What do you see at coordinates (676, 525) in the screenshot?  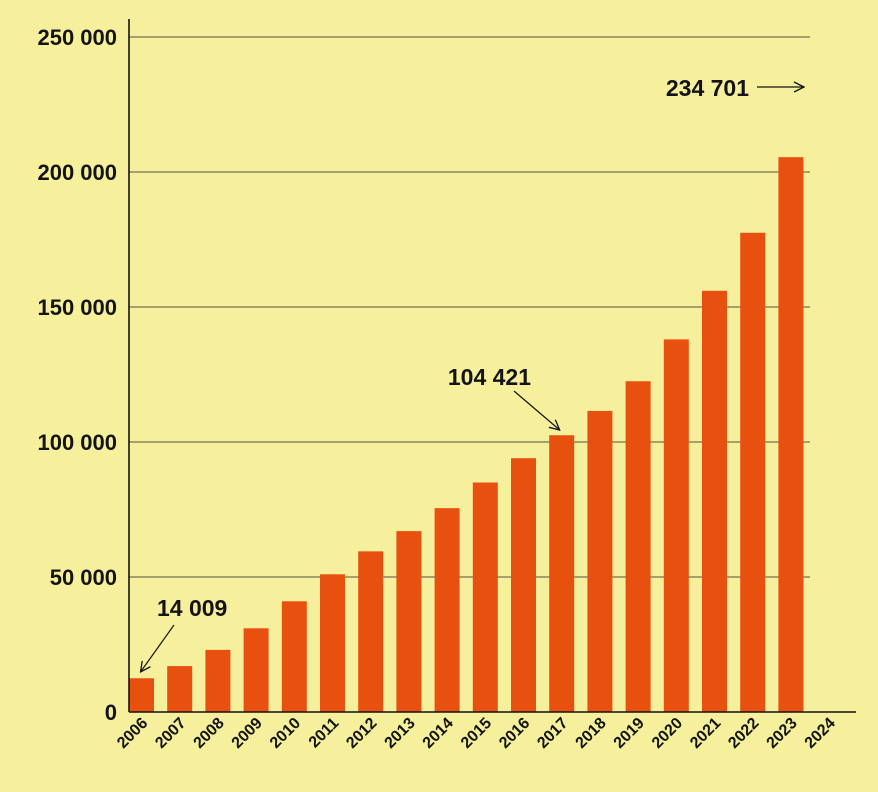 I see `bar-2020` at bounding box center [676, 525].